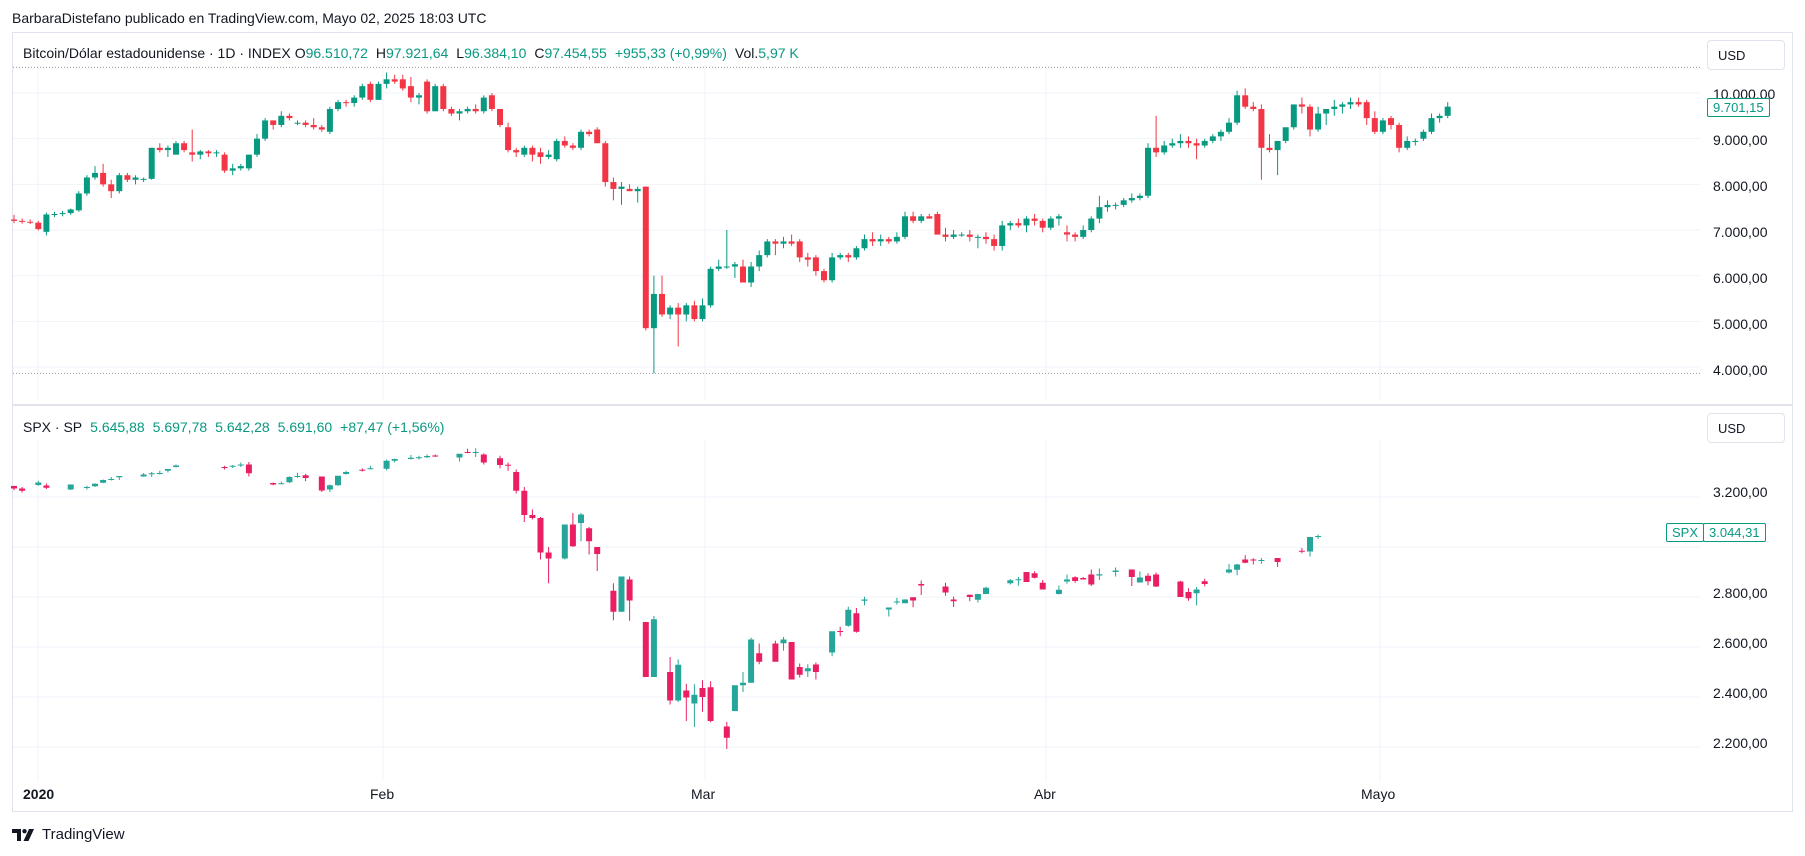  Describe the element at coordinates (53, 427) in the screenshot. I see `spx-symbol: SPX · SP` at that location.